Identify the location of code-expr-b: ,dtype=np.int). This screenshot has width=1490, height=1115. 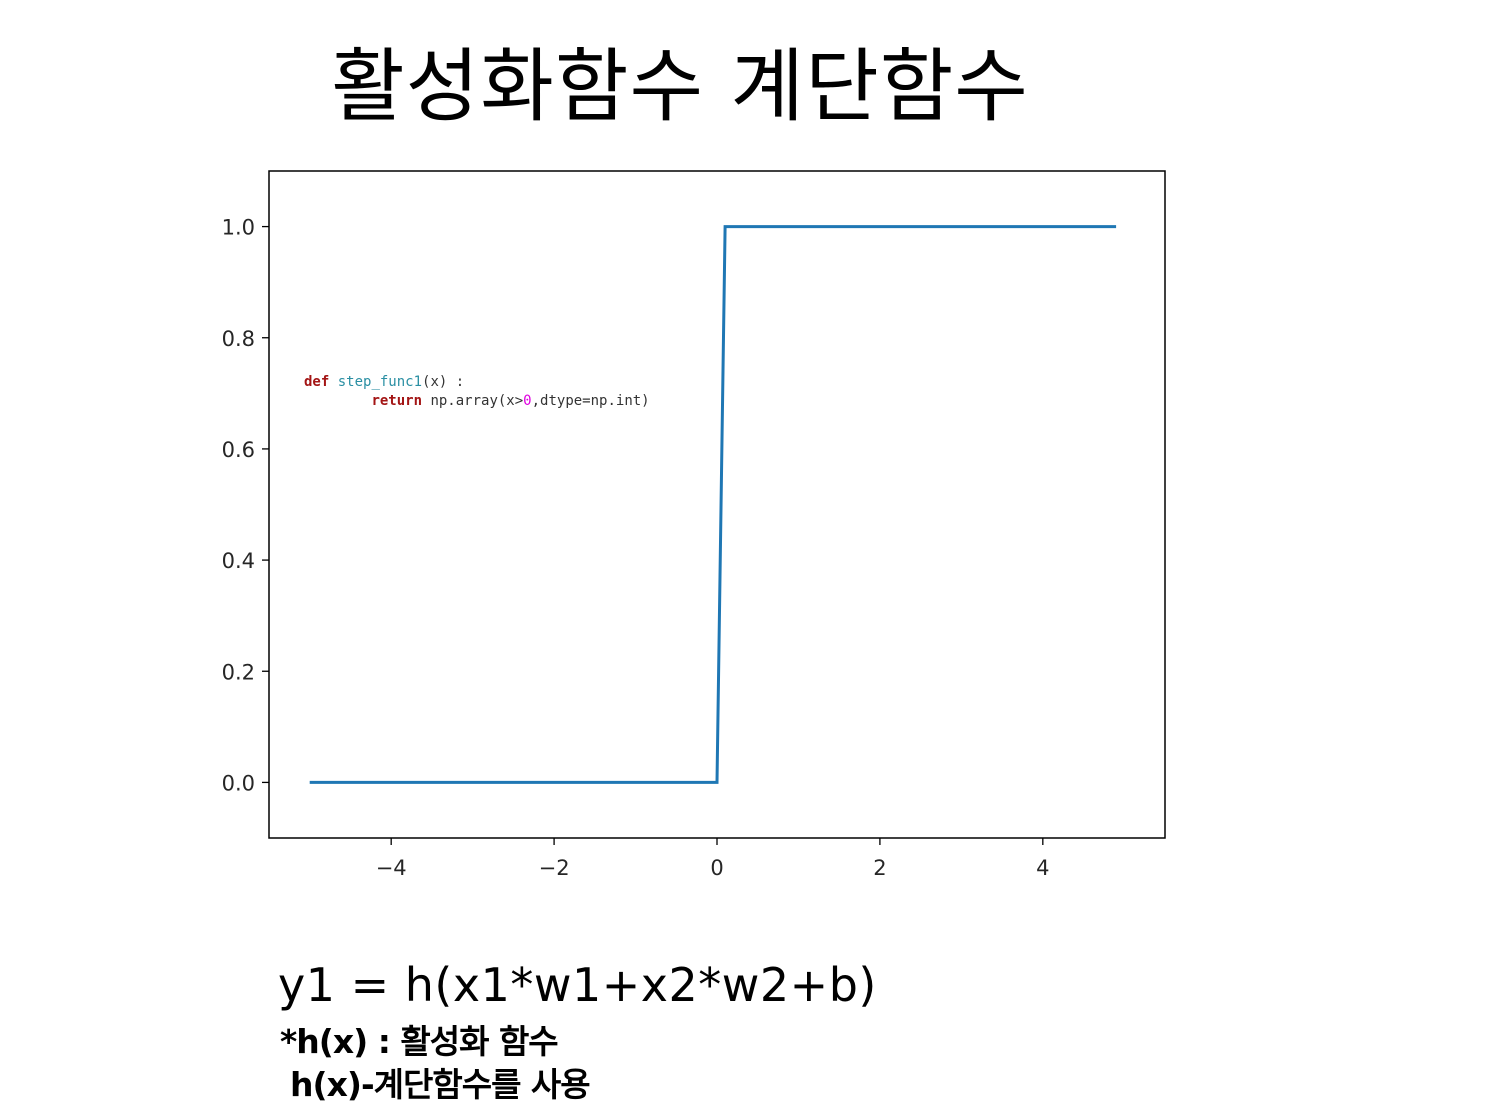
(590, 401).